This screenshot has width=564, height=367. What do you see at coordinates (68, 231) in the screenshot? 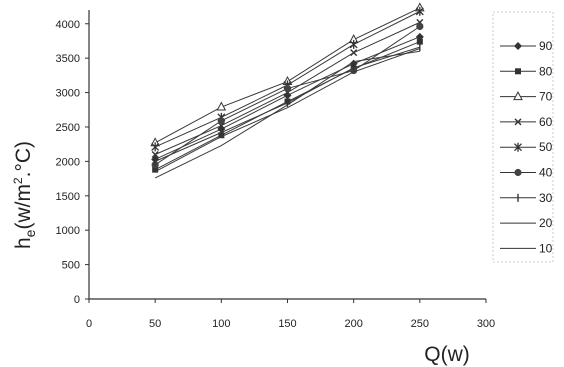
I see `y-tick-label: 1000` at bounding box center [68, 231].